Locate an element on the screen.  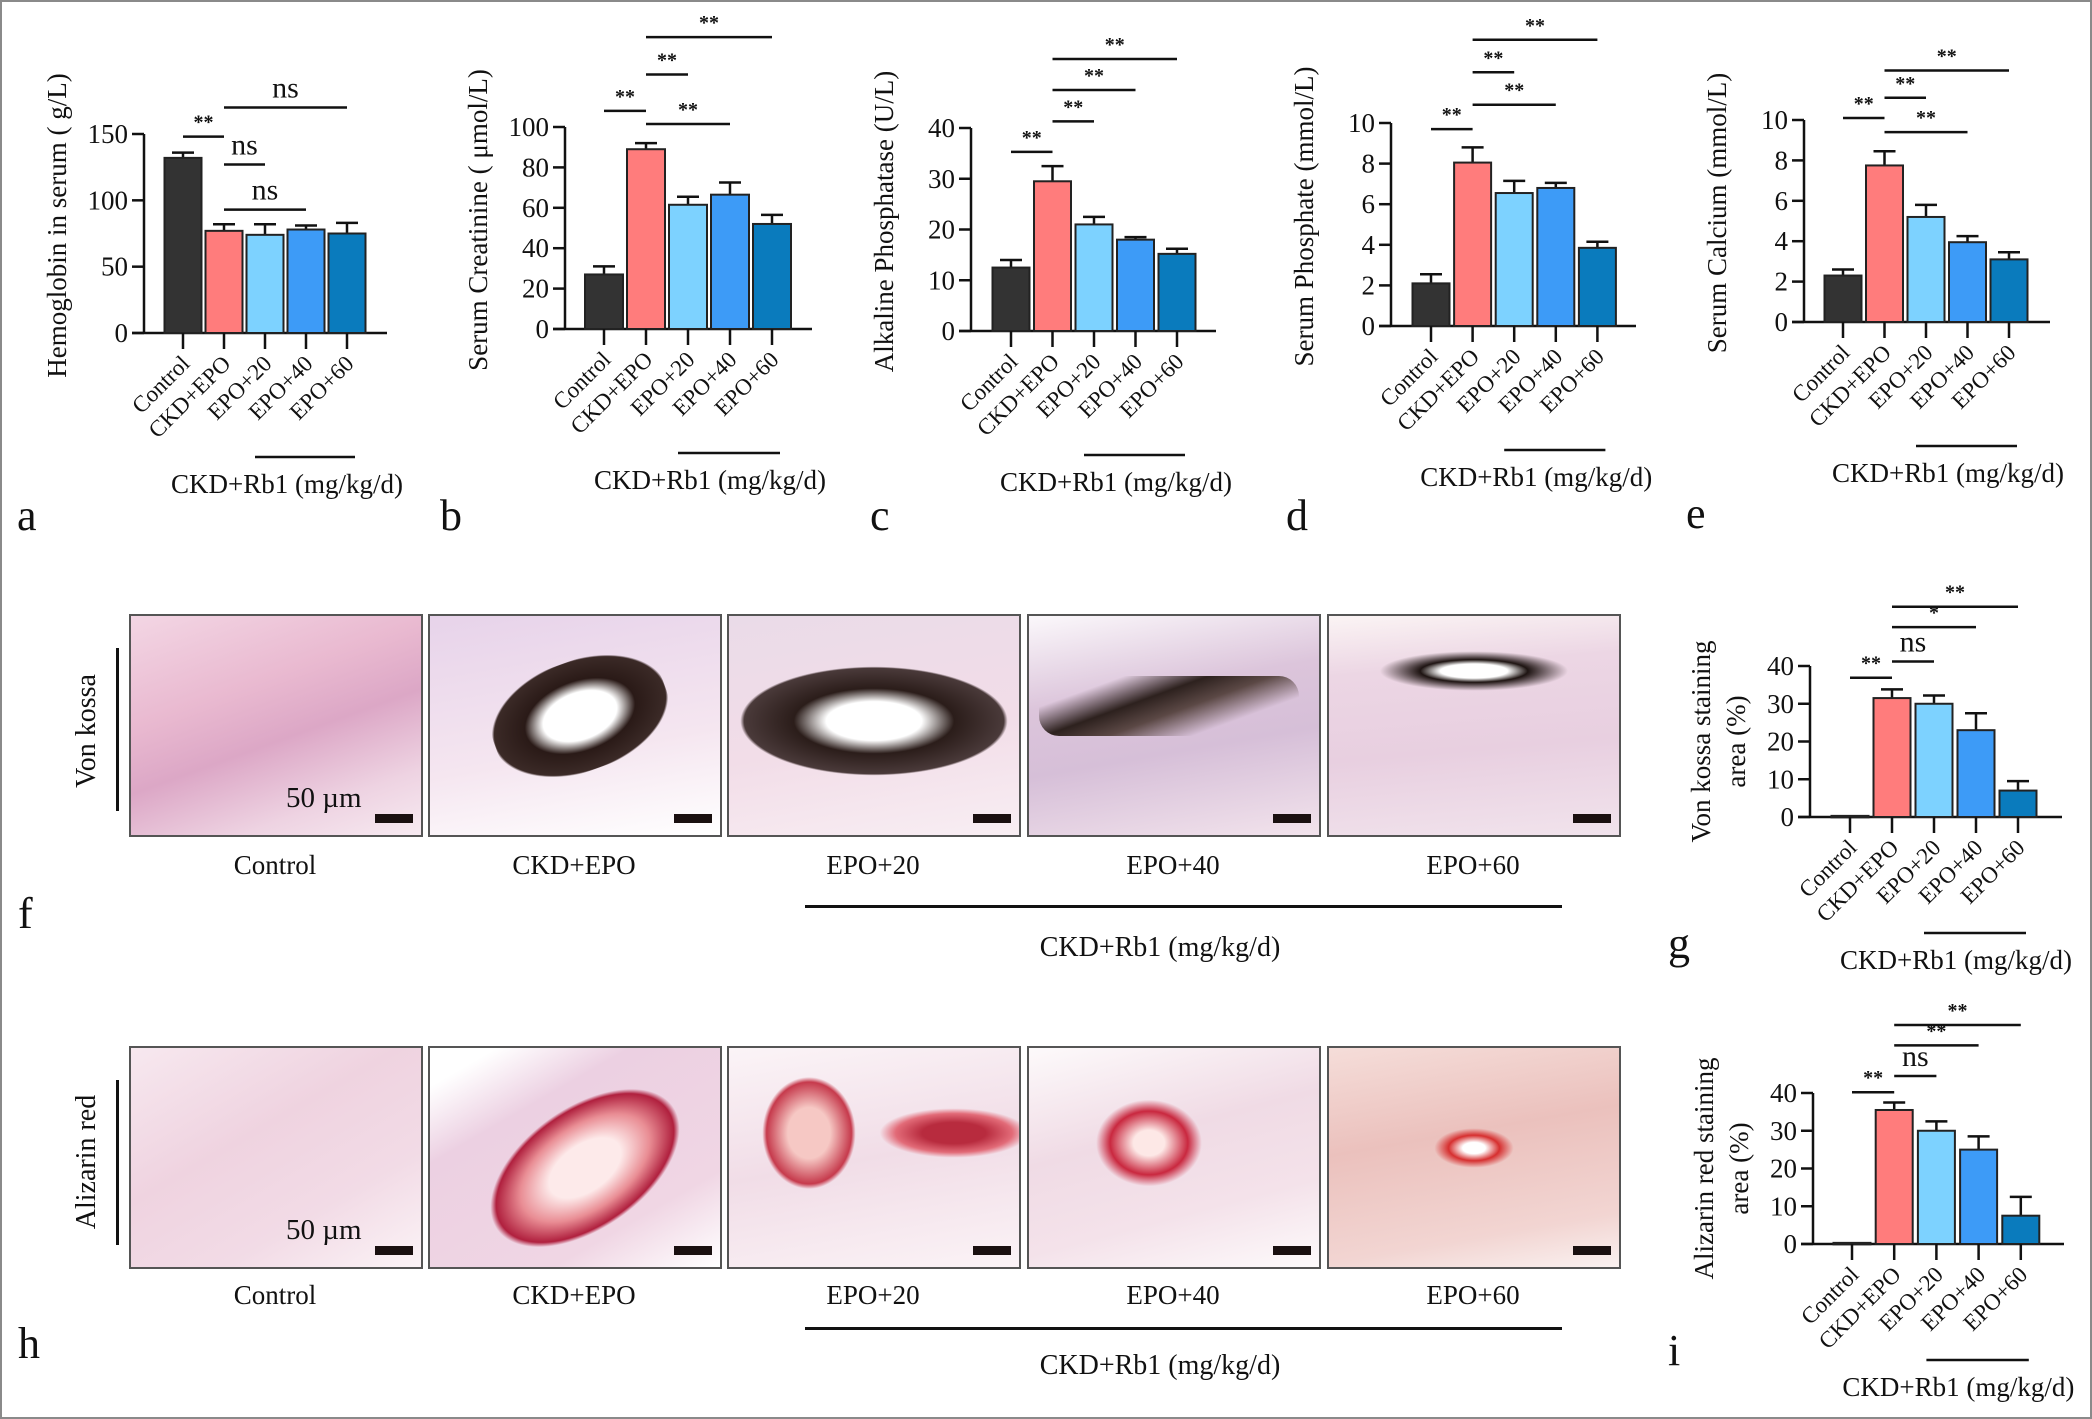
histology-image-von-kossa-ckd-epo is located at coordinates (575, 725).